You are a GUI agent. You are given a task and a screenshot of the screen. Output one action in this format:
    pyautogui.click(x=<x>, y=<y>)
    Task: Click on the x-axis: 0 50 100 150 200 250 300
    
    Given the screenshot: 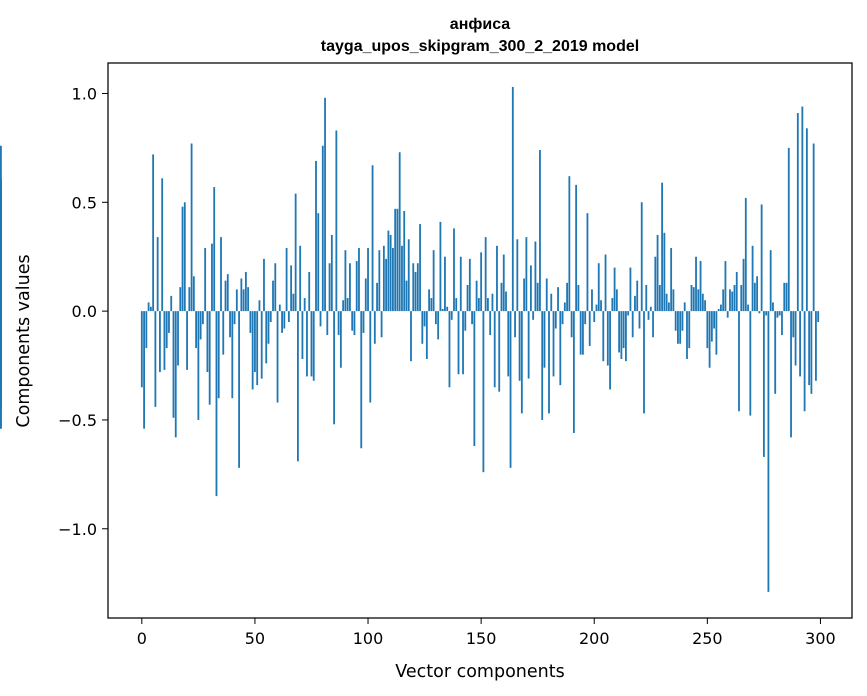 What is the action you would take?
    pyautogui.click(x=486, y=633)
    